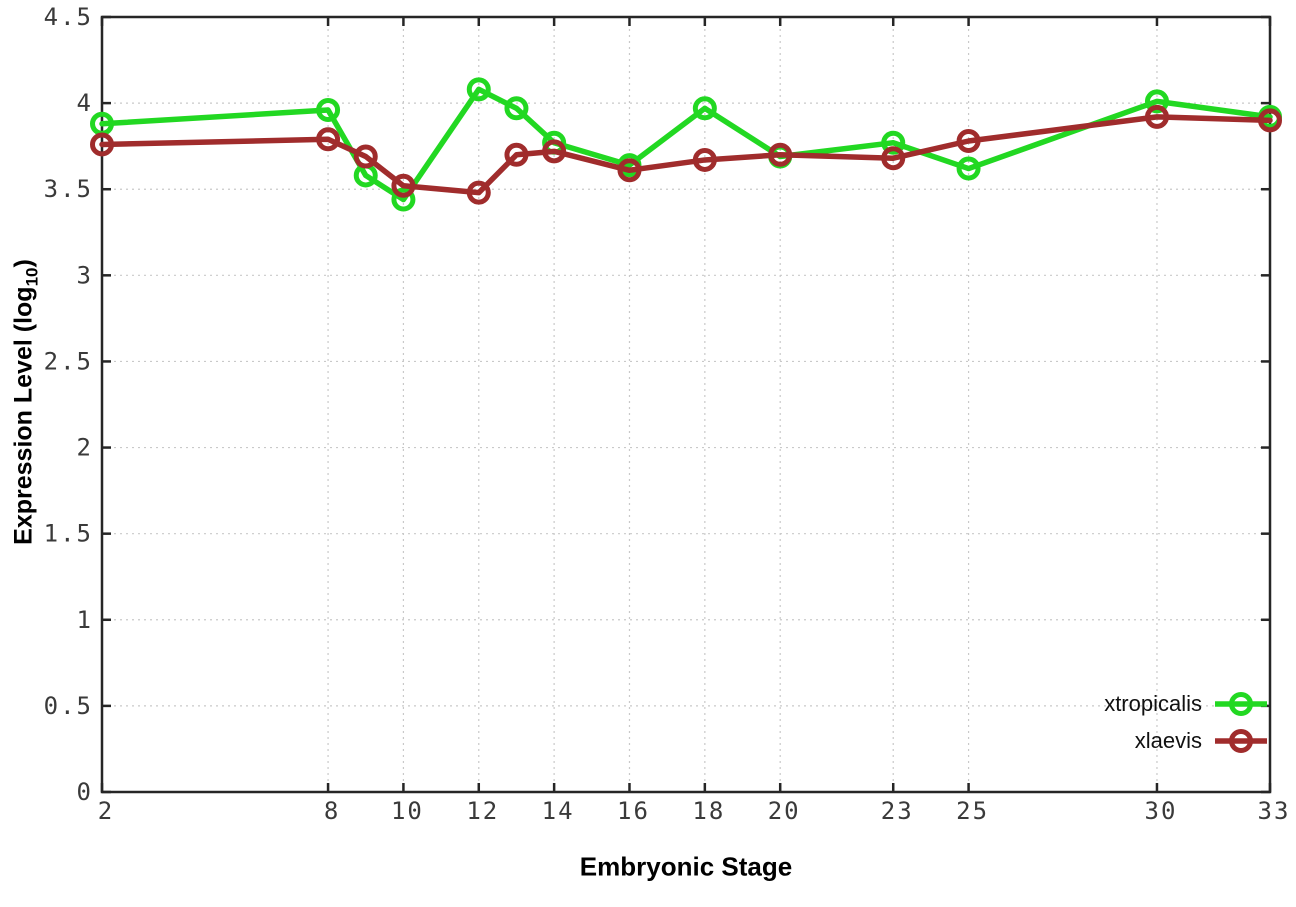 This screenshot has width=1296, height=907. I want to click on y-tick-label: 0, so click(85, 792).